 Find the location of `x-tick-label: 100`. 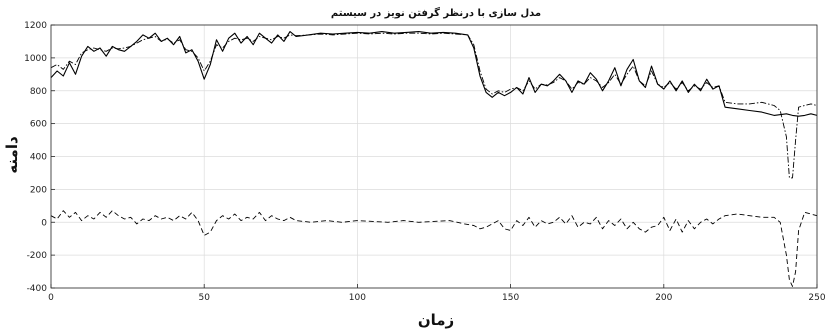

x-tick-label: 100 is located at coordinates (357, 298).